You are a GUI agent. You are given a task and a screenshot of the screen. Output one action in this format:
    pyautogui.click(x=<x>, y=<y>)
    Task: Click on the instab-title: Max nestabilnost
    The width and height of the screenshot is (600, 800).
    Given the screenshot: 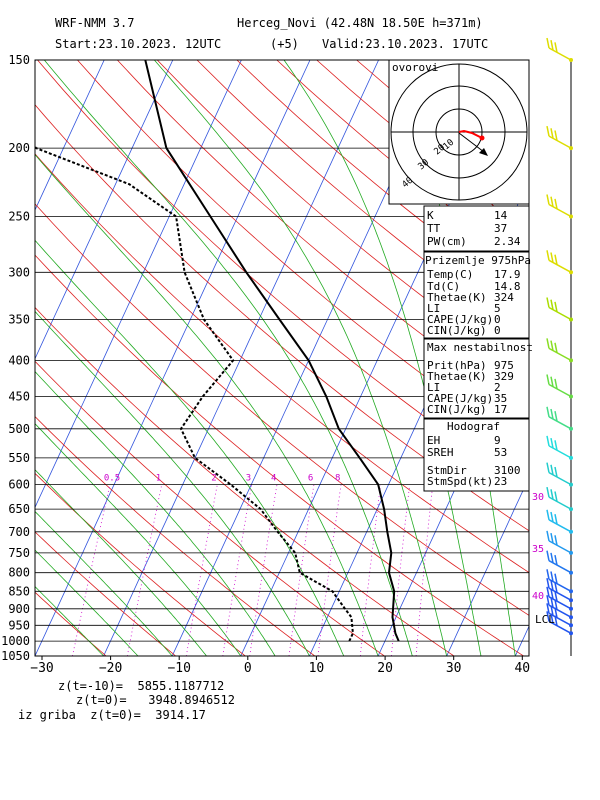 What is the action you would take?
    pyautogui.click(x=480, y=347)
    